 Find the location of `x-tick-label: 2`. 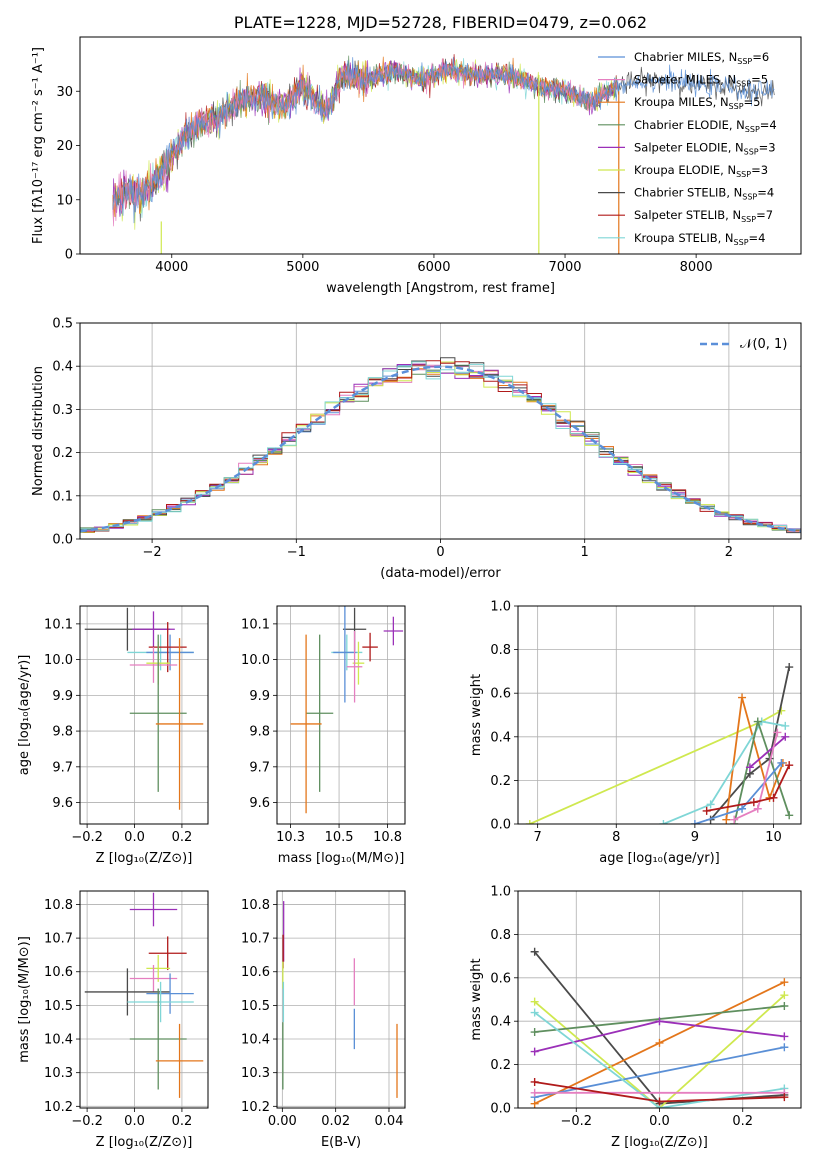

x-tick-label: 2 is located at coordinates (729, 552).